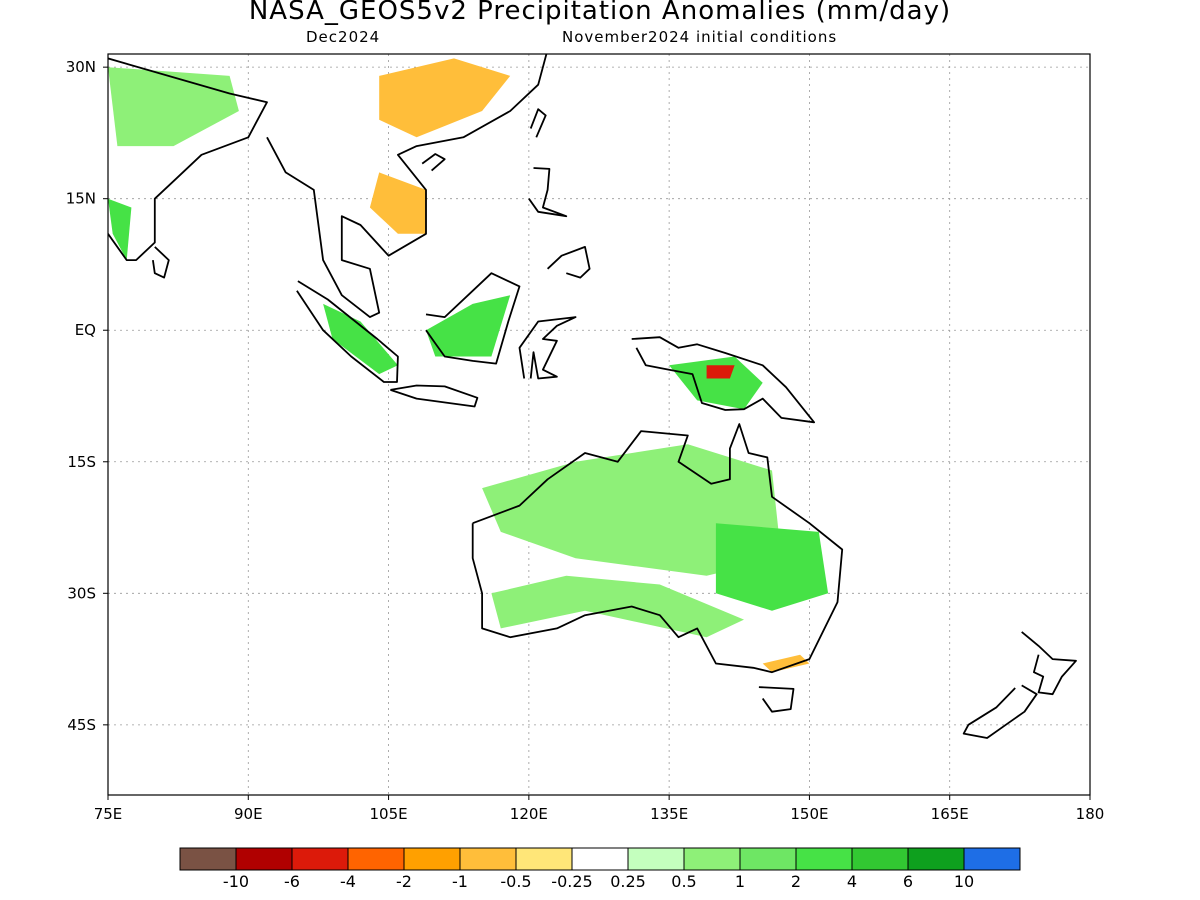 Image resolution: width=1200 pixels, height=900 pixels. What do you see at coordinates (529, 814) in the screenshot?
I see `lon-tick-label: 120E` at bounding box center [529, 814].